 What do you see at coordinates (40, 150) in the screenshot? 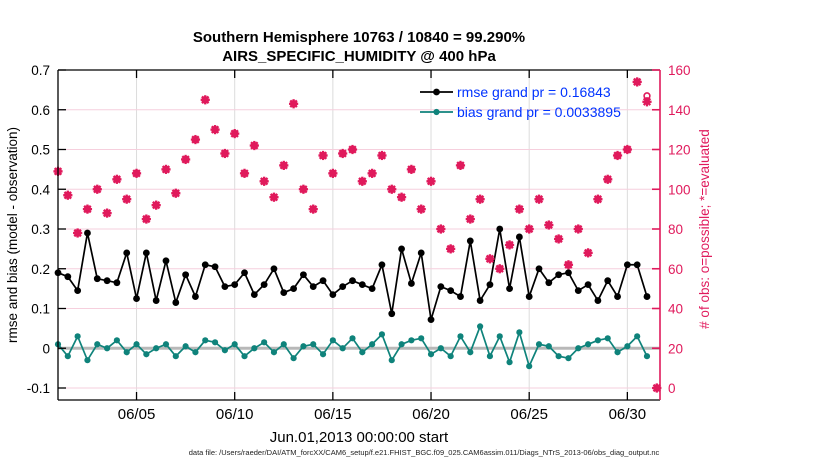
I see `y-tick-label-left: 0.5` at bounding box center [40, 150].